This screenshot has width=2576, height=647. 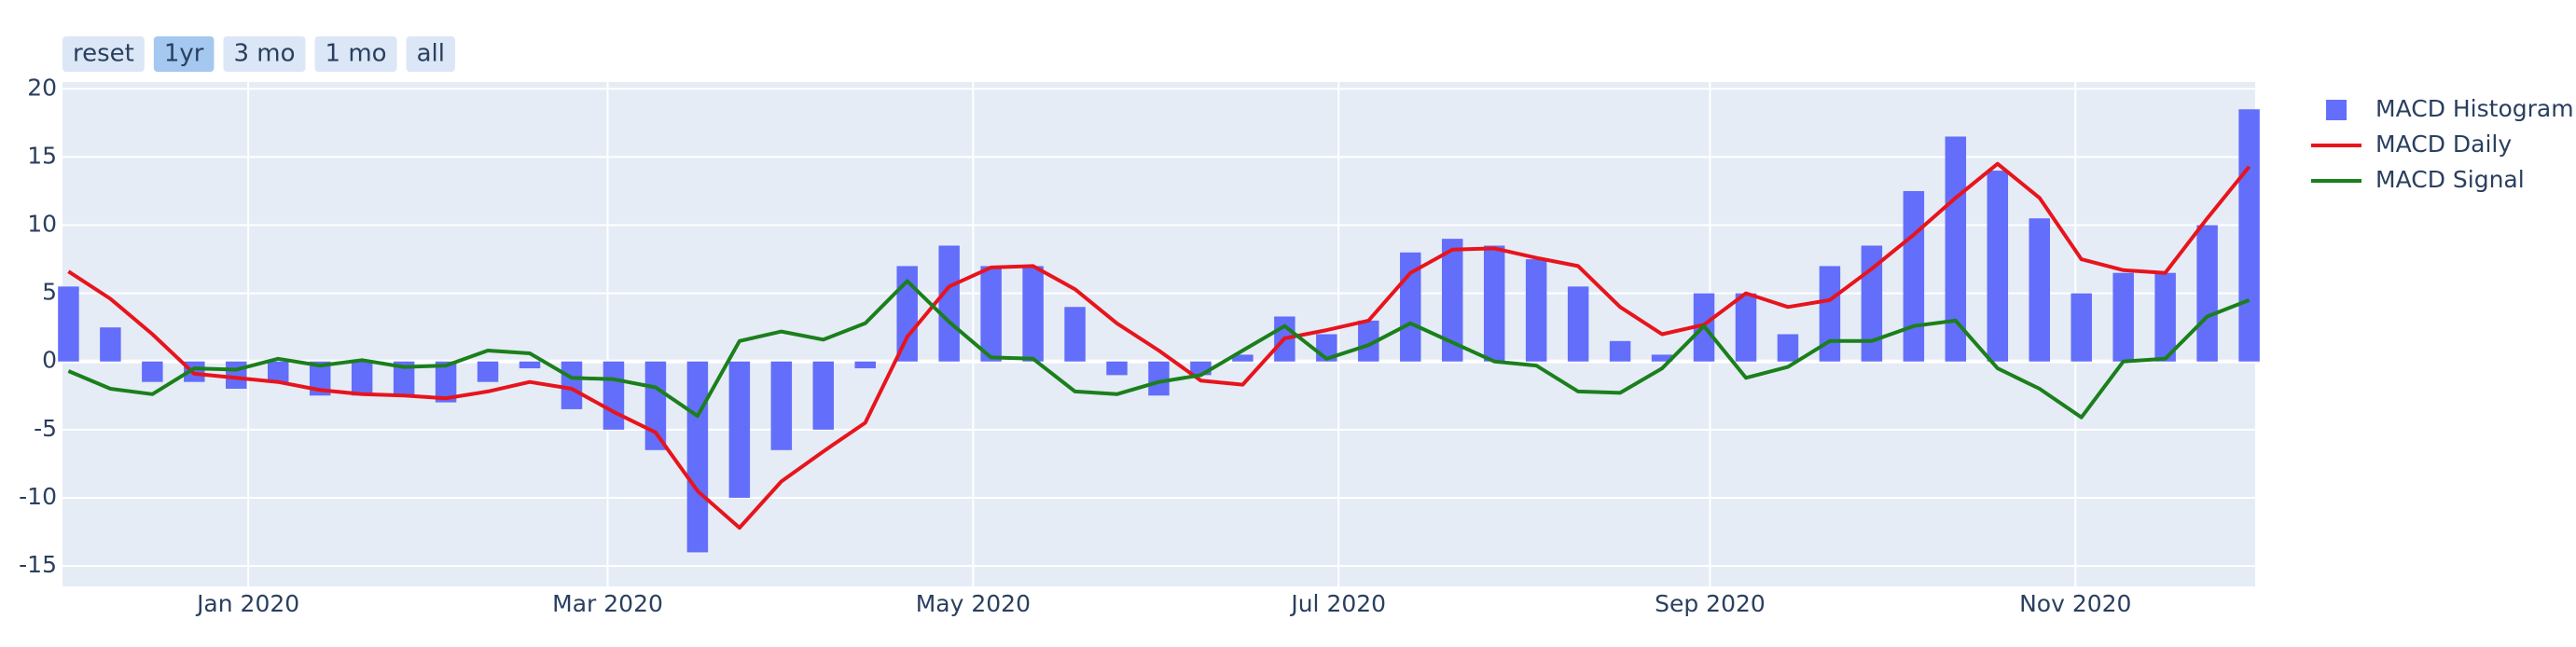 I want to click on range-button: 1 mo, so click(x=355, y=54).